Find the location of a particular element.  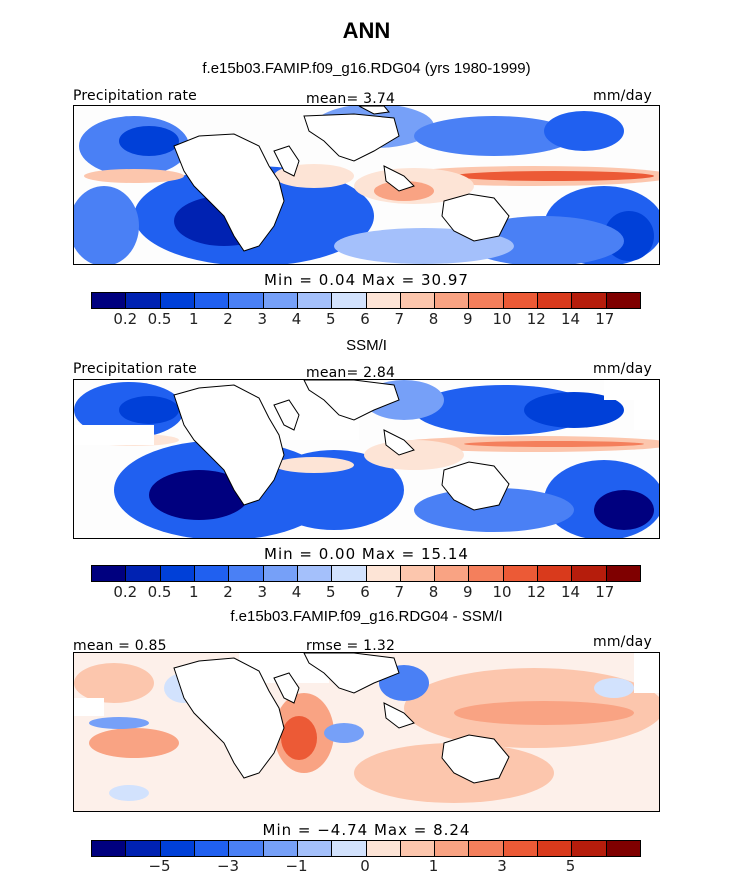

panel-1-mean-label: mean= 3.74 is located at coordinates (351, 99).